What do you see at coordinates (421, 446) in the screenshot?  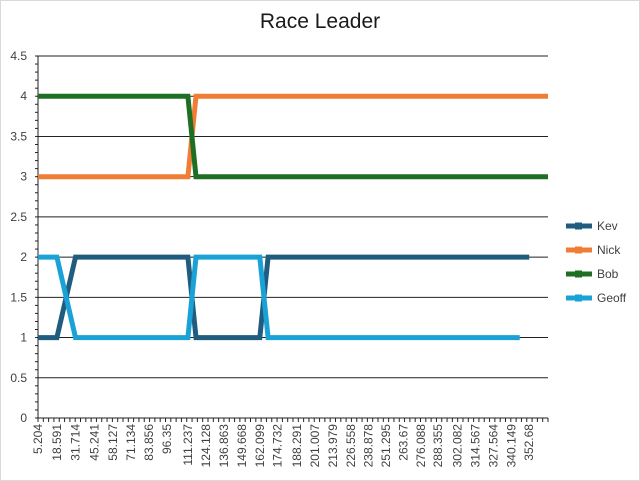 I see `x-tick-label: 276.088` at bounding box center [421, 446].